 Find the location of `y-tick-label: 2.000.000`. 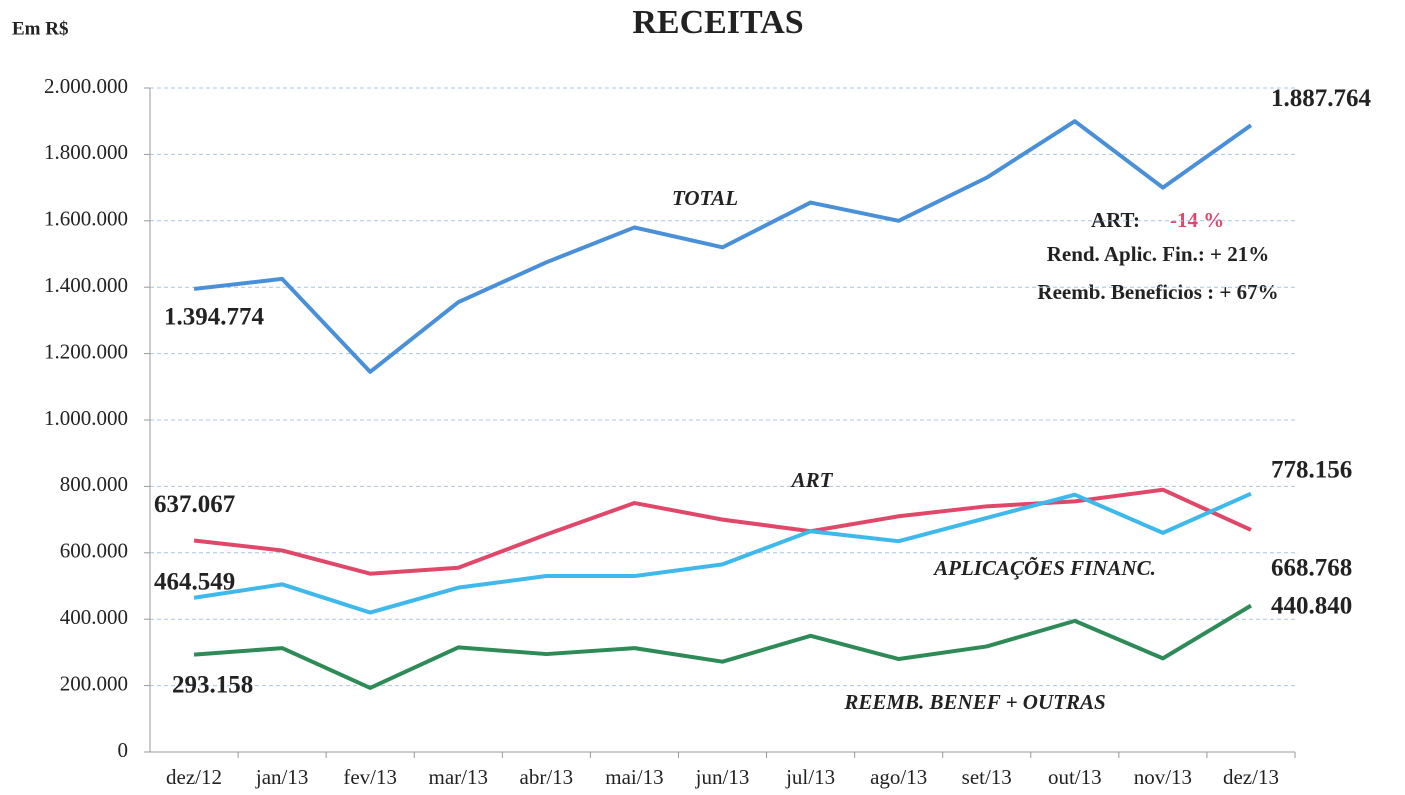

y-tick-label: 2.000.000 is located at coordinates (86, 86).